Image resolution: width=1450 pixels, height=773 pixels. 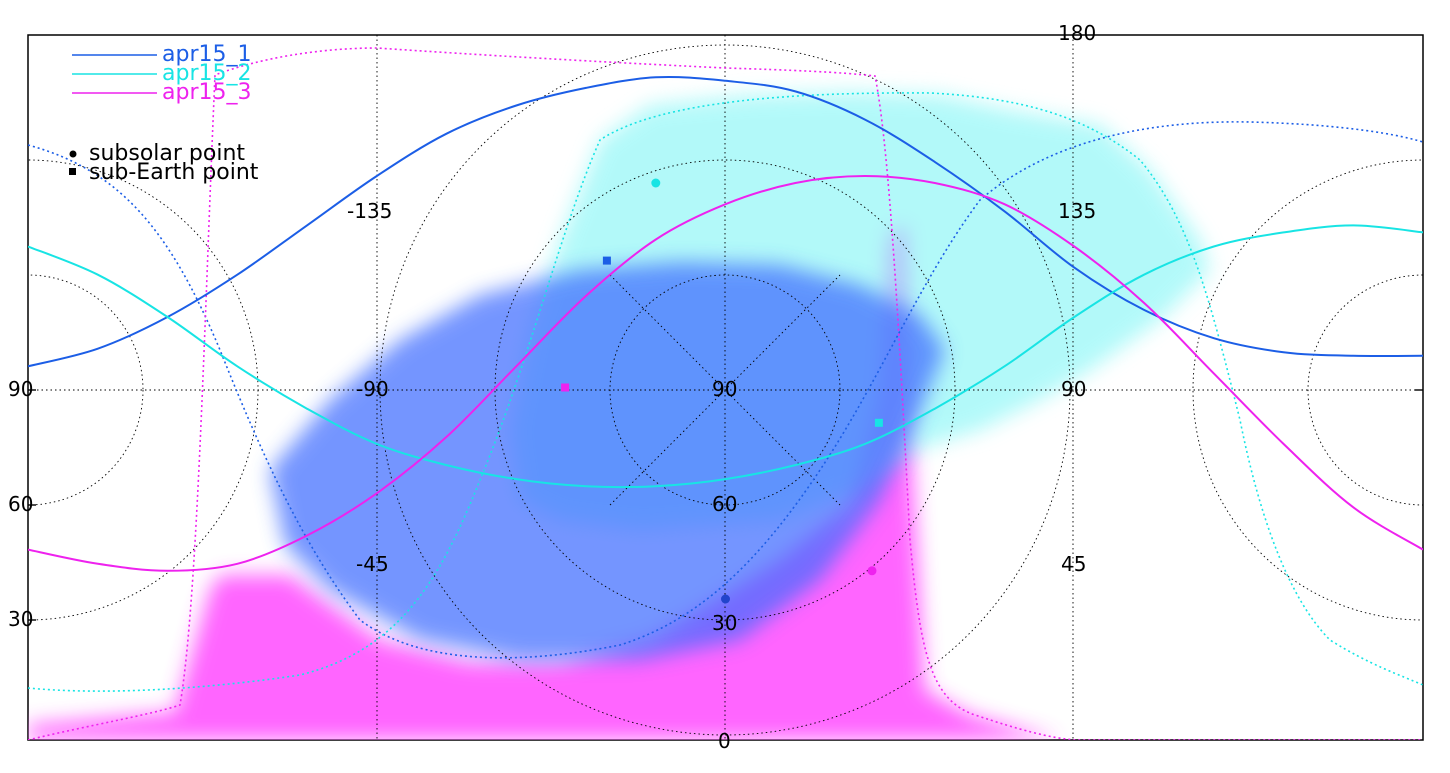 I want to click on apr15_2-sub-earth-point, so click(x=878, y=422).